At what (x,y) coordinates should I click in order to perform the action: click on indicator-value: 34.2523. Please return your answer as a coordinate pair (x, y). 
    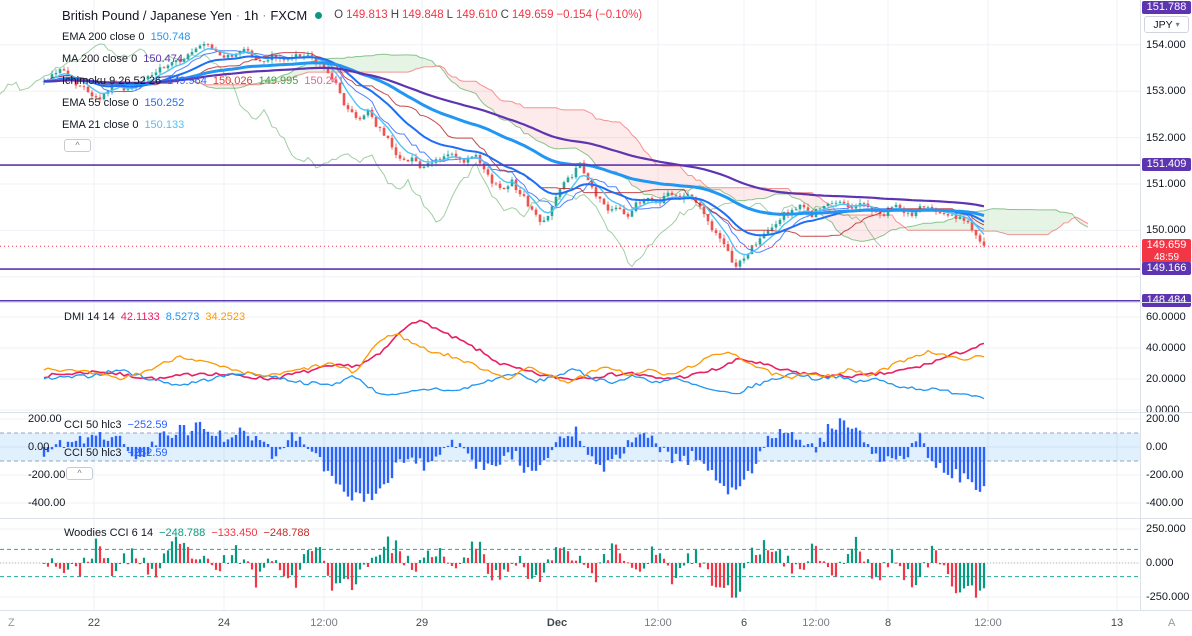
    Looking at the image, I should click on (225, 317).